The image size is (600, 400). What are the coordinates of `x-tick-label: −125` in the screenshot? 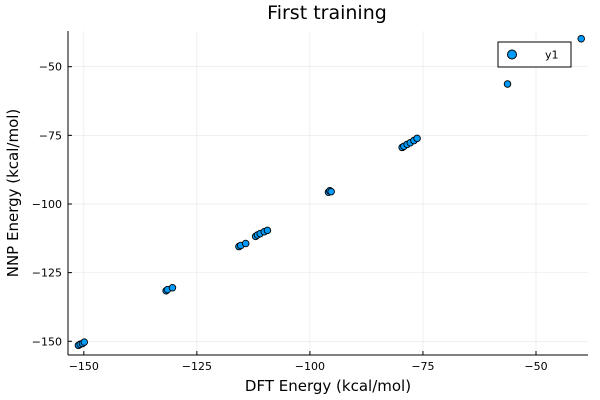 It's located at (197, 366).